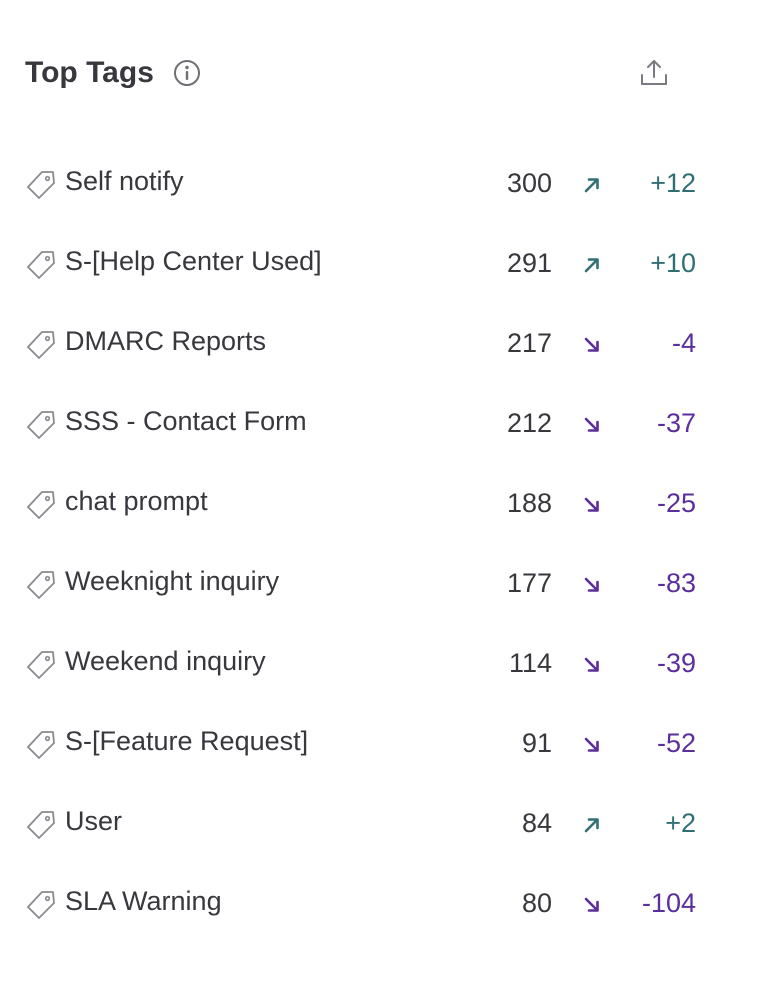 This screenshot has height=988, width=766. Describe the element at coordinates (529, 263) in the screenshot. I see `tag-count: 291` at that location.